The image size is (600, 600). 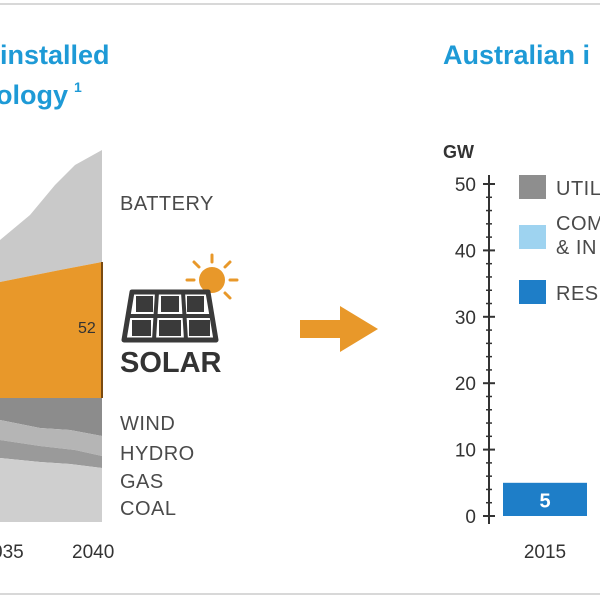 I want to click on left-title-line1: installed, so click(x=55, y=55).